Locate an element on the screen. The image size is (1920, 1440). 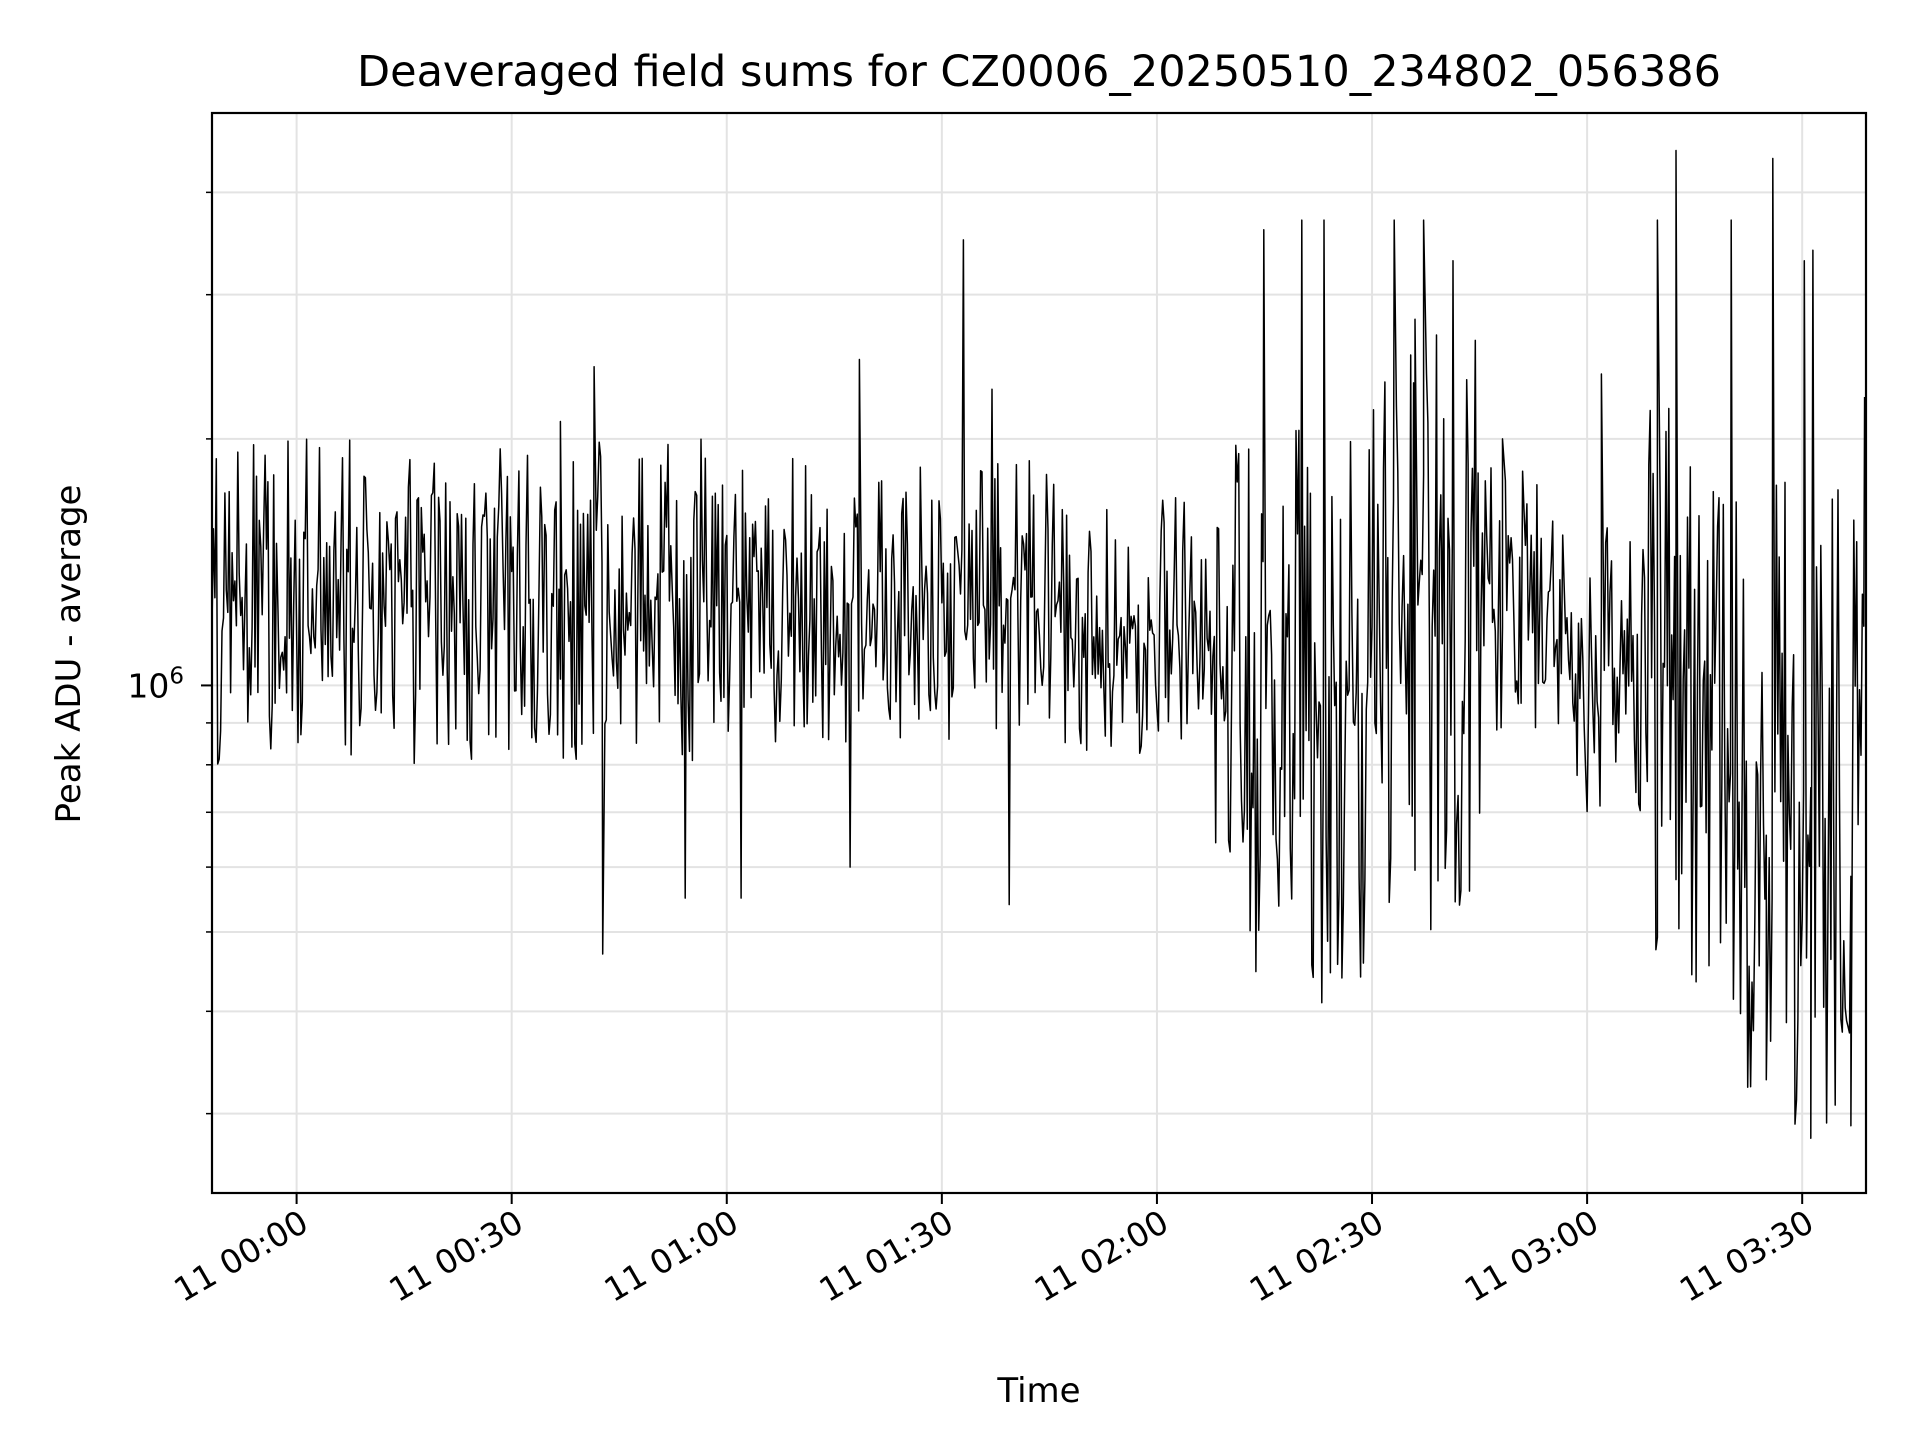
y-axis-label: Peak ADU - average is located at coordinates (69, 654).